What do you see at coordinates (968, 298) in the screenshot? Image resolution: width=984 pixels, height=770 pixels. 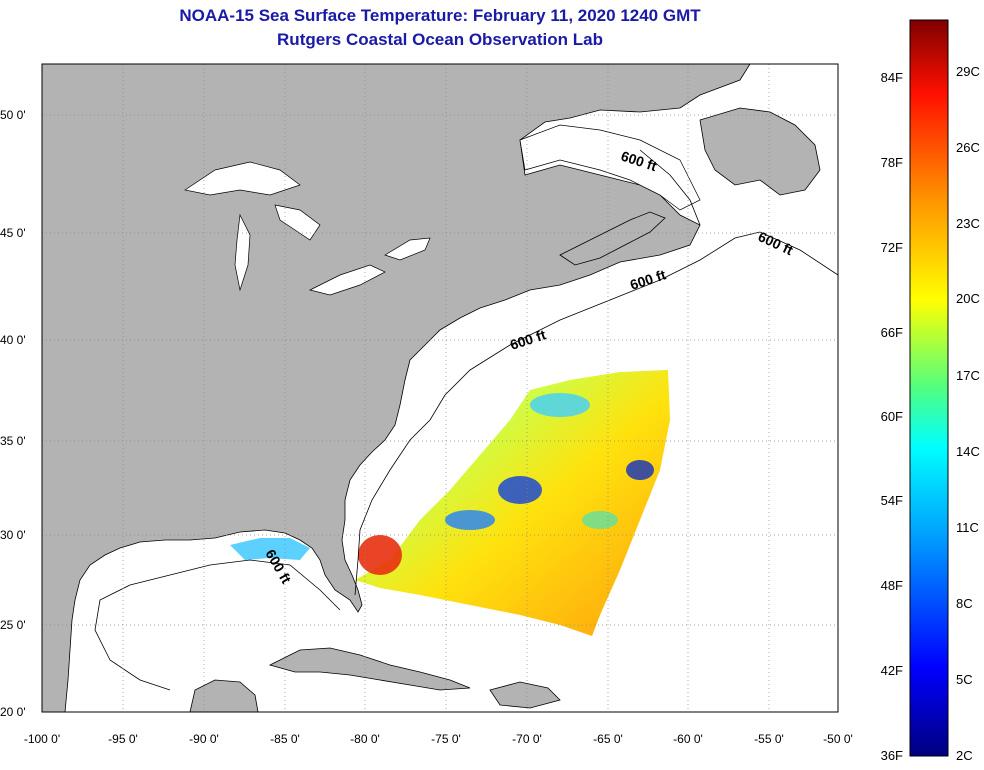 I see `colorbar-c-label: 20C` at bounding box center [968, 298].